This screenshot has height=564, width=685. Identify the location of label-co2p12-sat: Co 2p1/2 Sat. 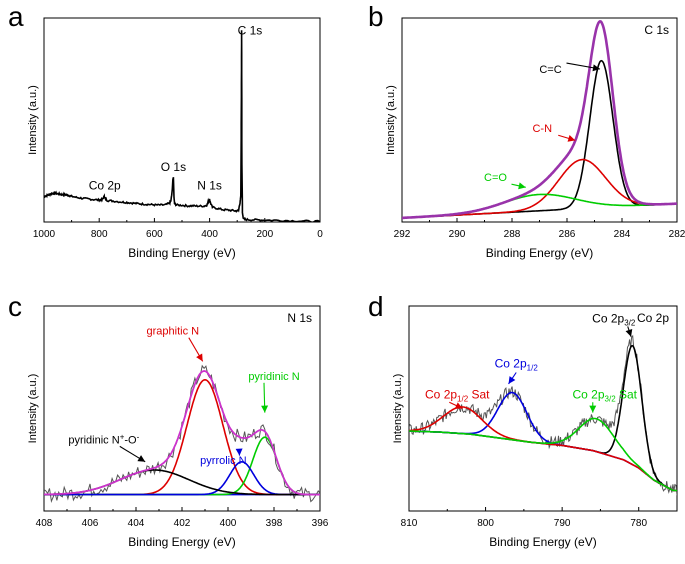
(457, 395).